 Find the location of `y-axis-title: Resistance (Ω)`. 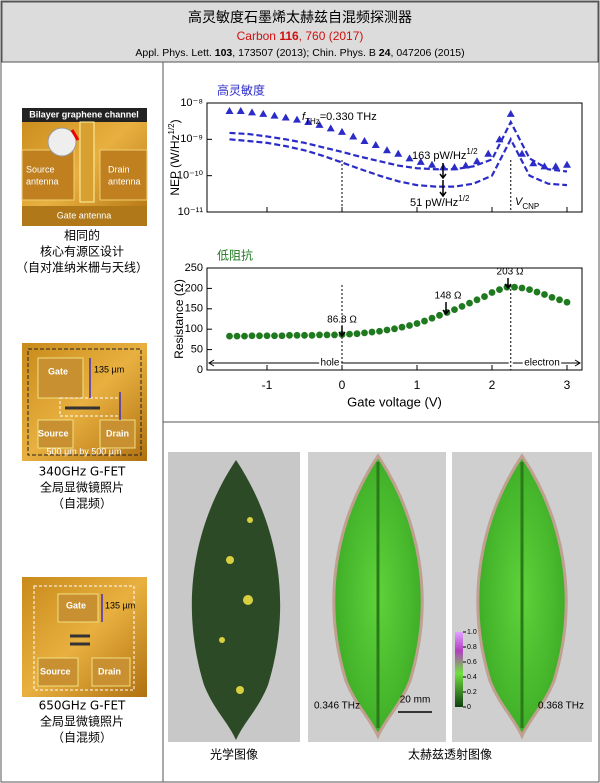

y-axis-title: Resistance (Ω) is located at coordinates (179, 319).